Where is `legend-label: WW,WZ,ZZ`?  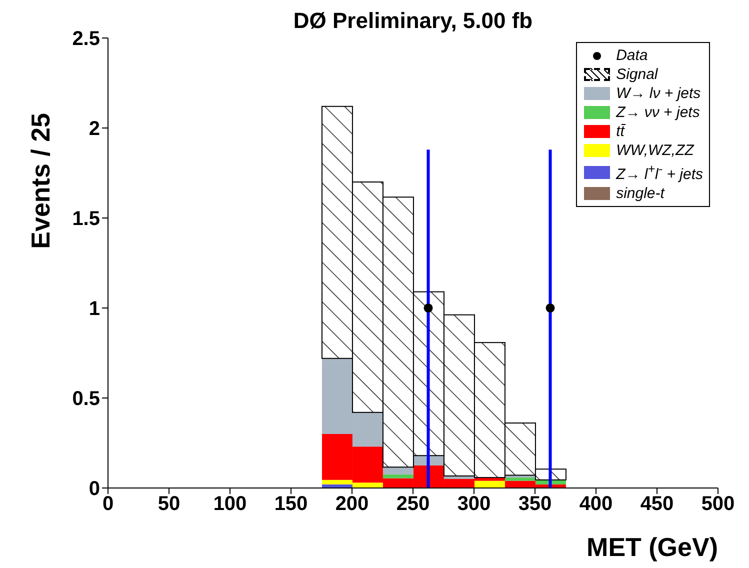 legend-label: WW,WZ,ZZ is located at coordinates (655, 150).